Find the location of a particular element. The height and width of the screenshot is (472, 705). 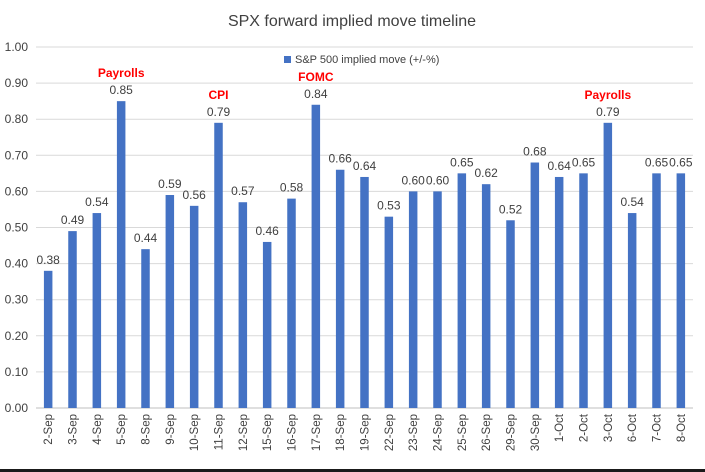

x-tick-label: 29-Sep is located at coordinates (512, 432).